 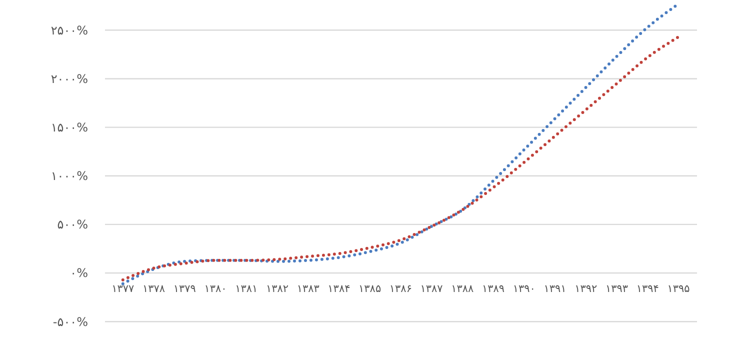 What do you see at coordinates (69, 127) in the screenshot?
I see `y-tick-label: ۱۵۰۰%` at bounding box center [69, 127].